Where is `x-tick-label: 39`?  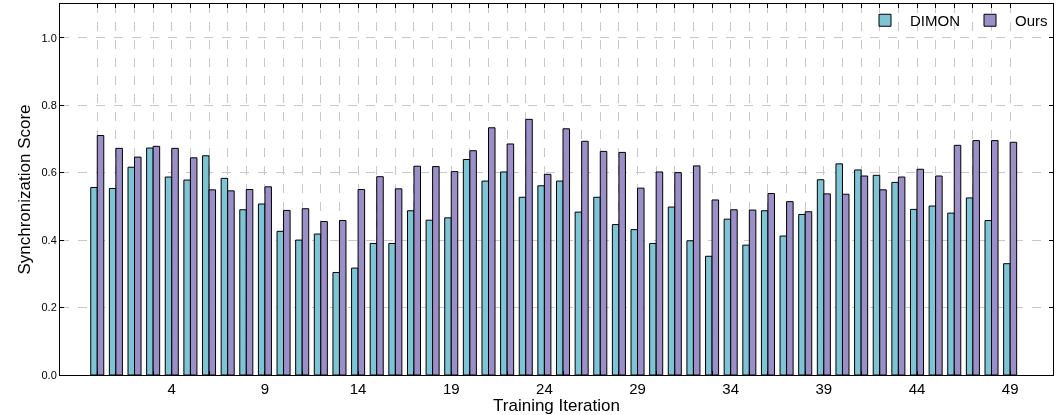 x-tick-label: 39 is located at coordinates (824, 388).